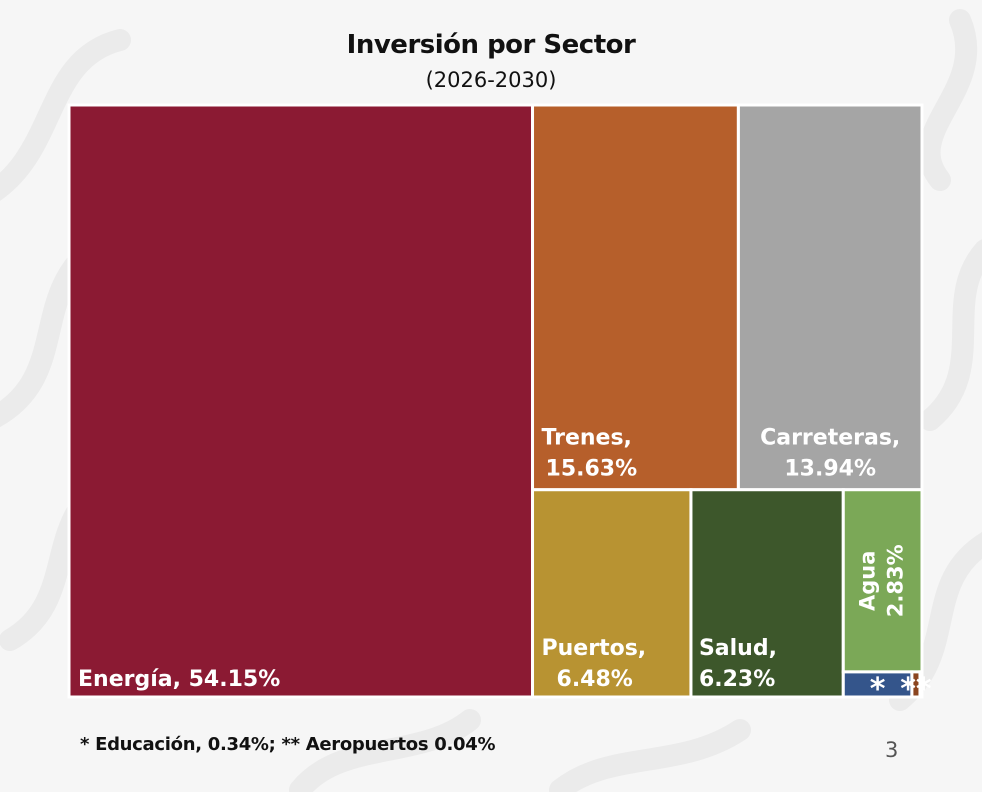  What do you see at coordinates (892, 750) in the screenshot?
I see `page-number: 3` at bounding box center [892, 750].